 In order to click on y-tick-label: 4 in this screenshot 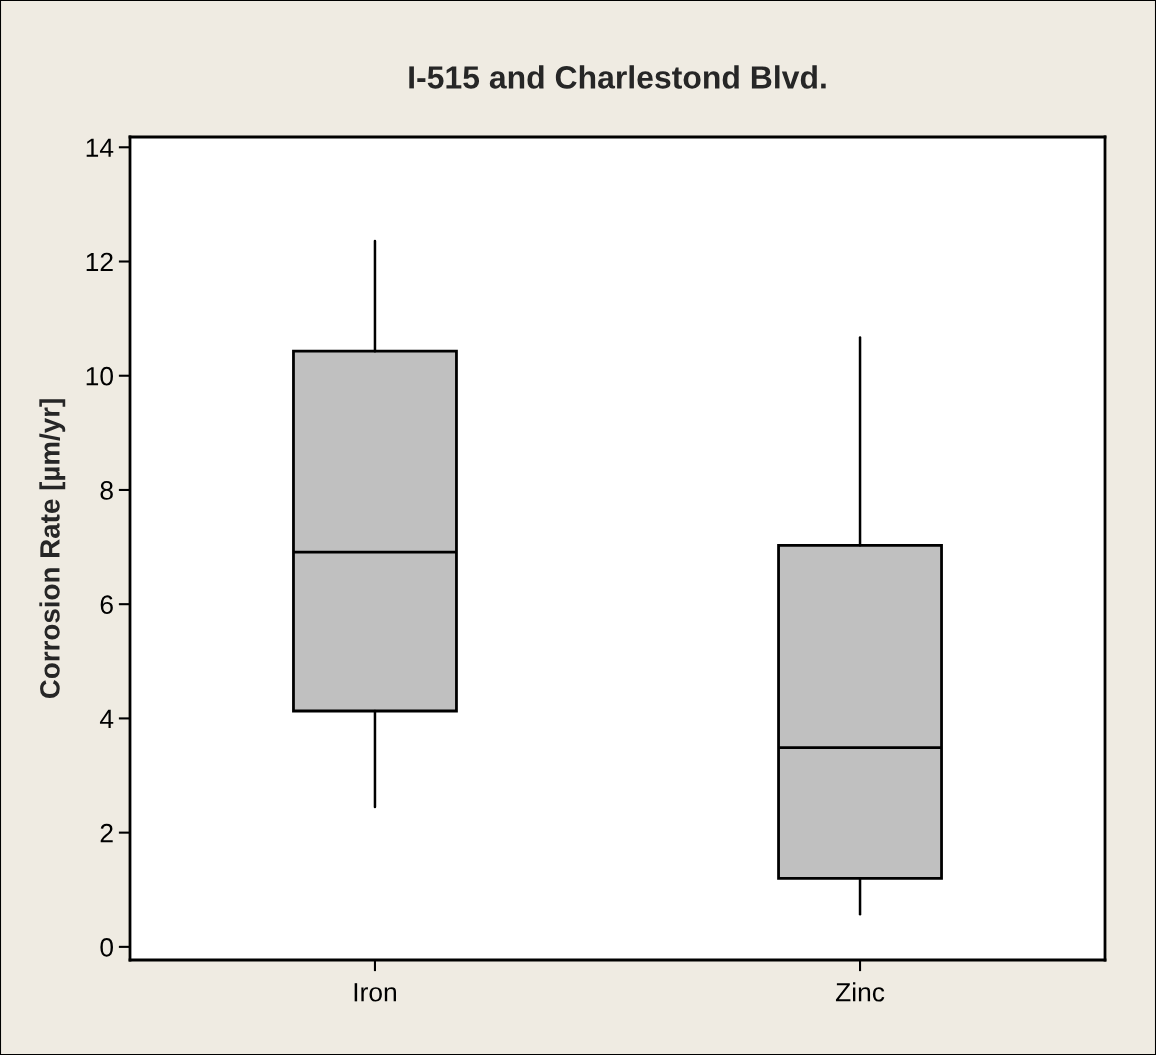, I will do `click(106, 718)`.